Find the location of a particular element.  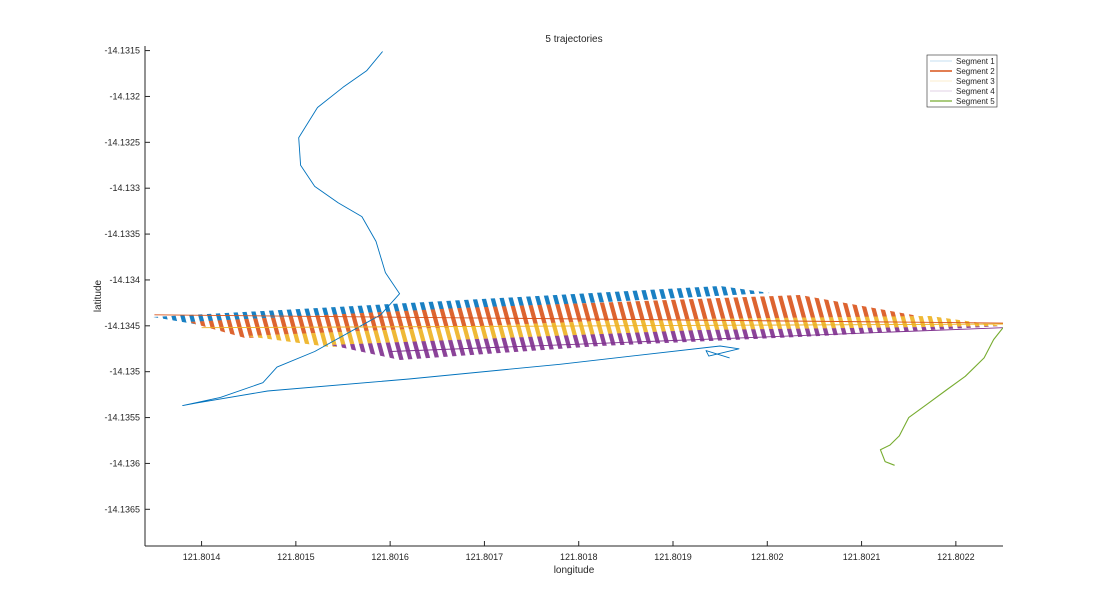

y-tick-label: -14.1365 is located at coordinates (122, 509).